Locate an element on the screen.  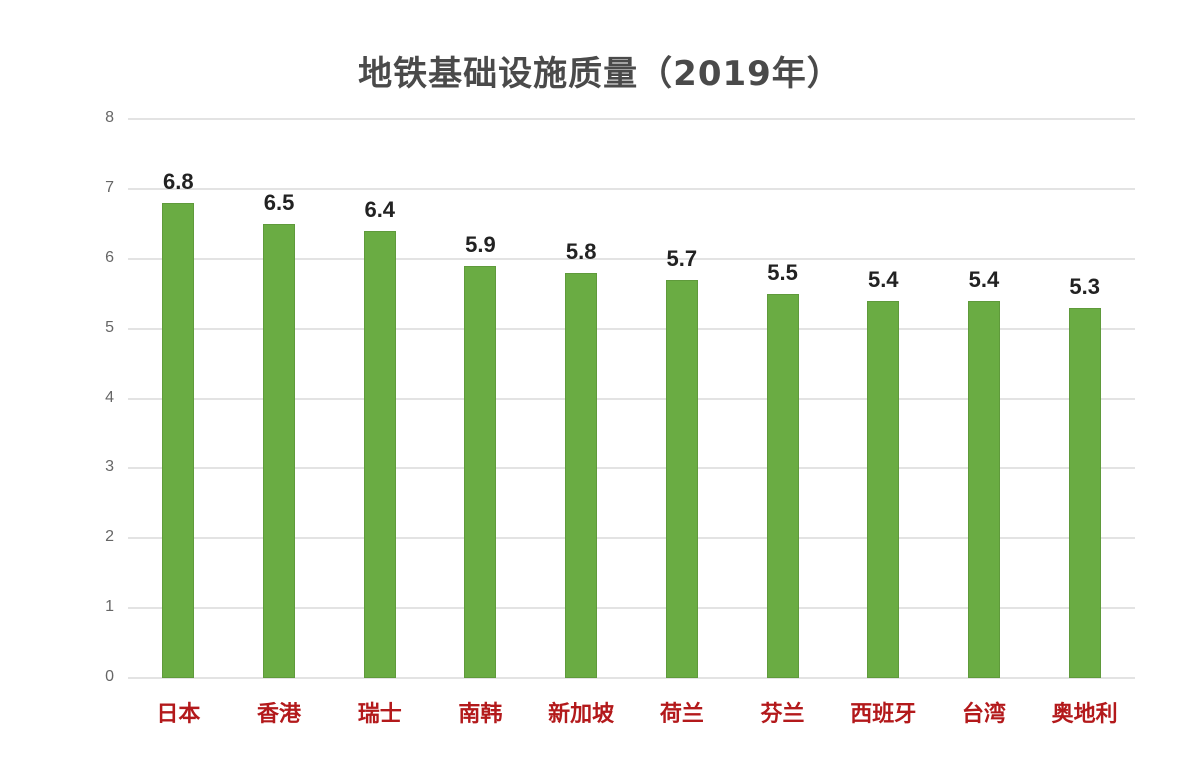
x-category-label: 瑞士 is located at coordinates (379, 714).